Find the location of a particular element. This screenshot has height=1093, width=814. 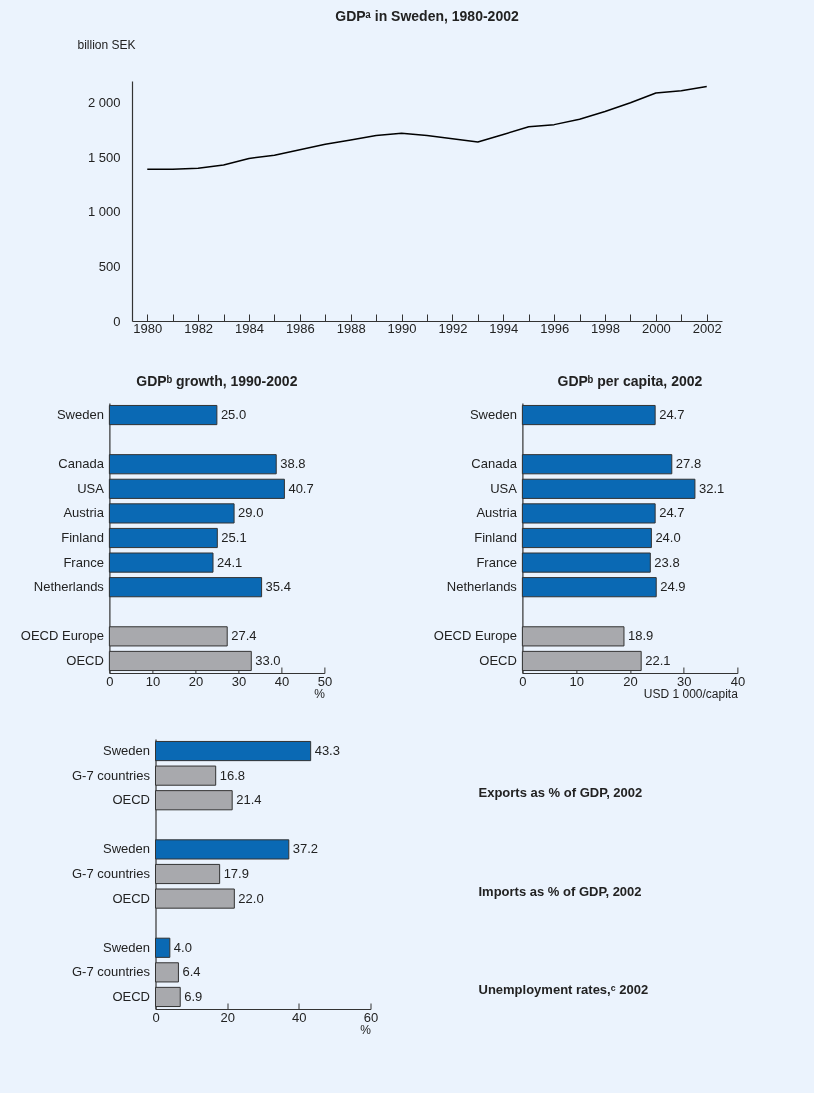

x-tick-label: 1990 is located at coordinates (402, 328).